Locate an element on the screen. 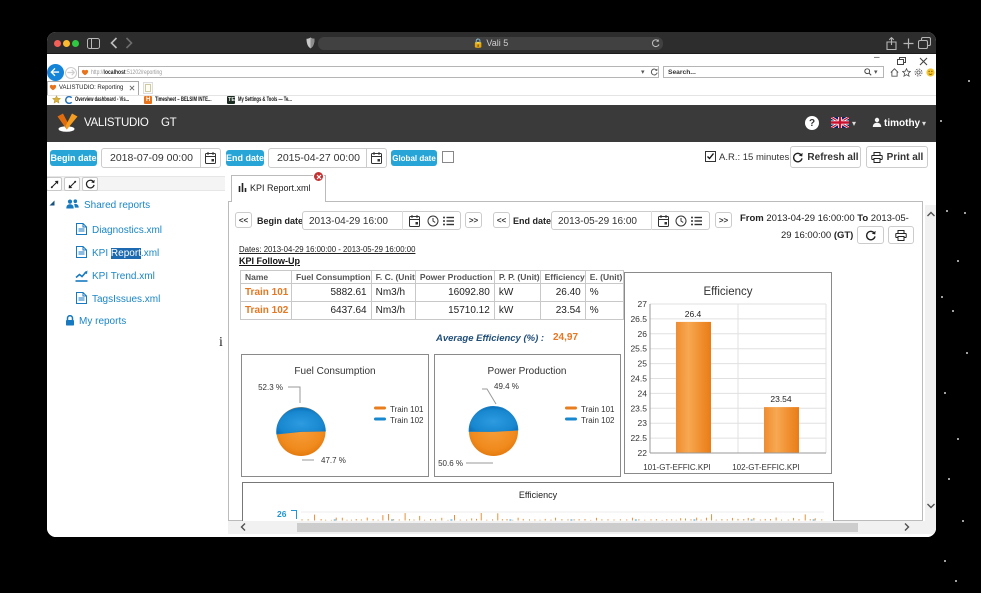 This screenshot has width=981, height=593. svg-text: 102-GT-EFFIC.KPI is located at coordinates (766, 467).